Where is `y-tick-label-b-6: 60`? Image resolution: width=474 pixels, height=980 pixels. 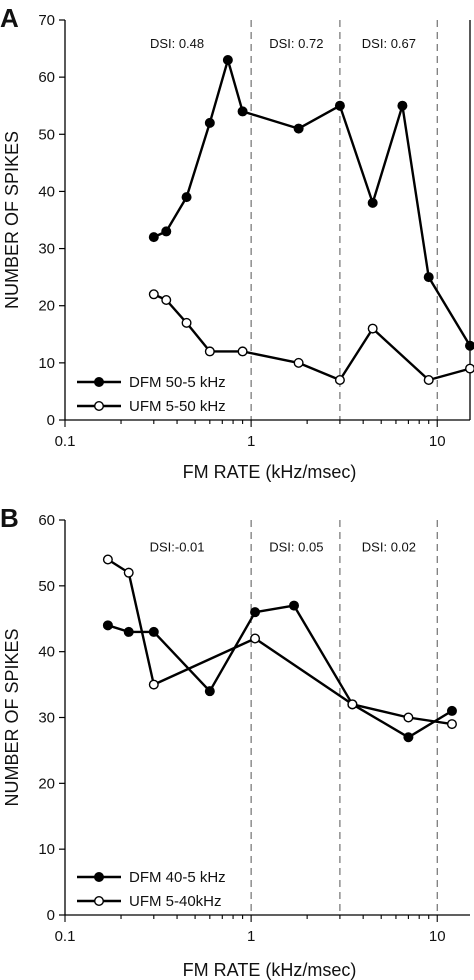
y-tick-label-b-6: 60 is located at coordinates (46, 520).